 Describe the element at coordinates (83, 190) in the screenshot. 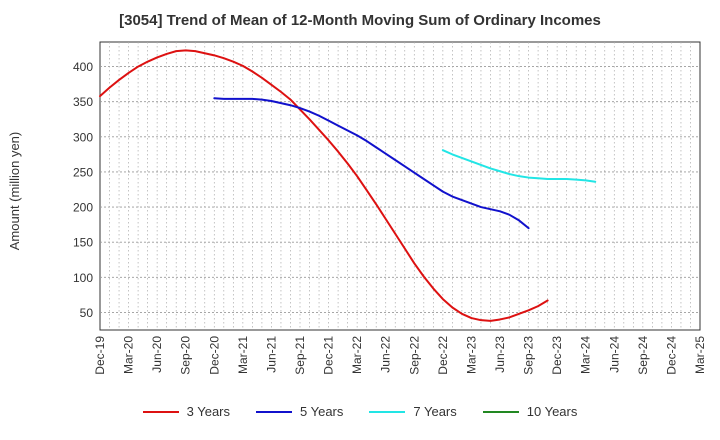

I see `y-axis-ticks: 50 100 150 200 250 300 350 400` at that location.